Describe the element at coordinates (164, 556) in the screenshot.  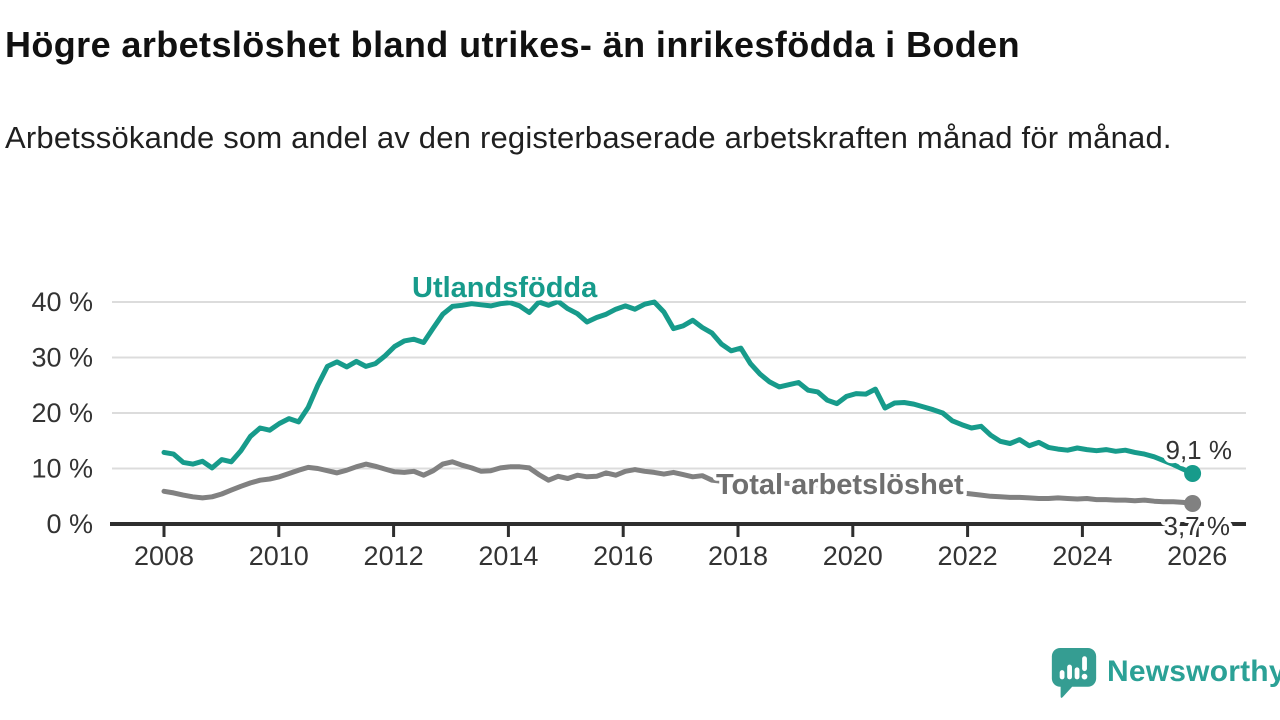
I see `x-tick-label-2008: 2008` at that location.